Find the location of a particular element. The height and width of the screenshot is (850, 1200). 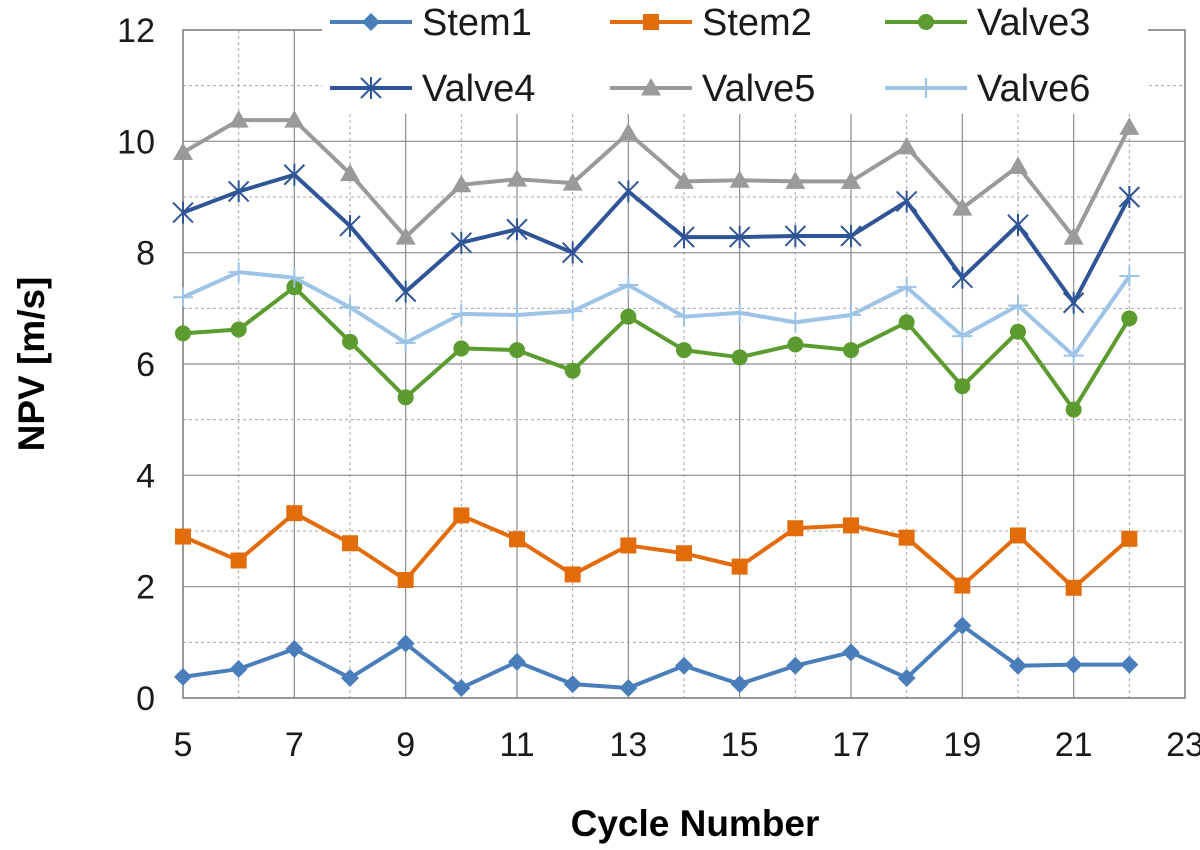

y-tick-label: 6 is located at coordinates (145, 365).